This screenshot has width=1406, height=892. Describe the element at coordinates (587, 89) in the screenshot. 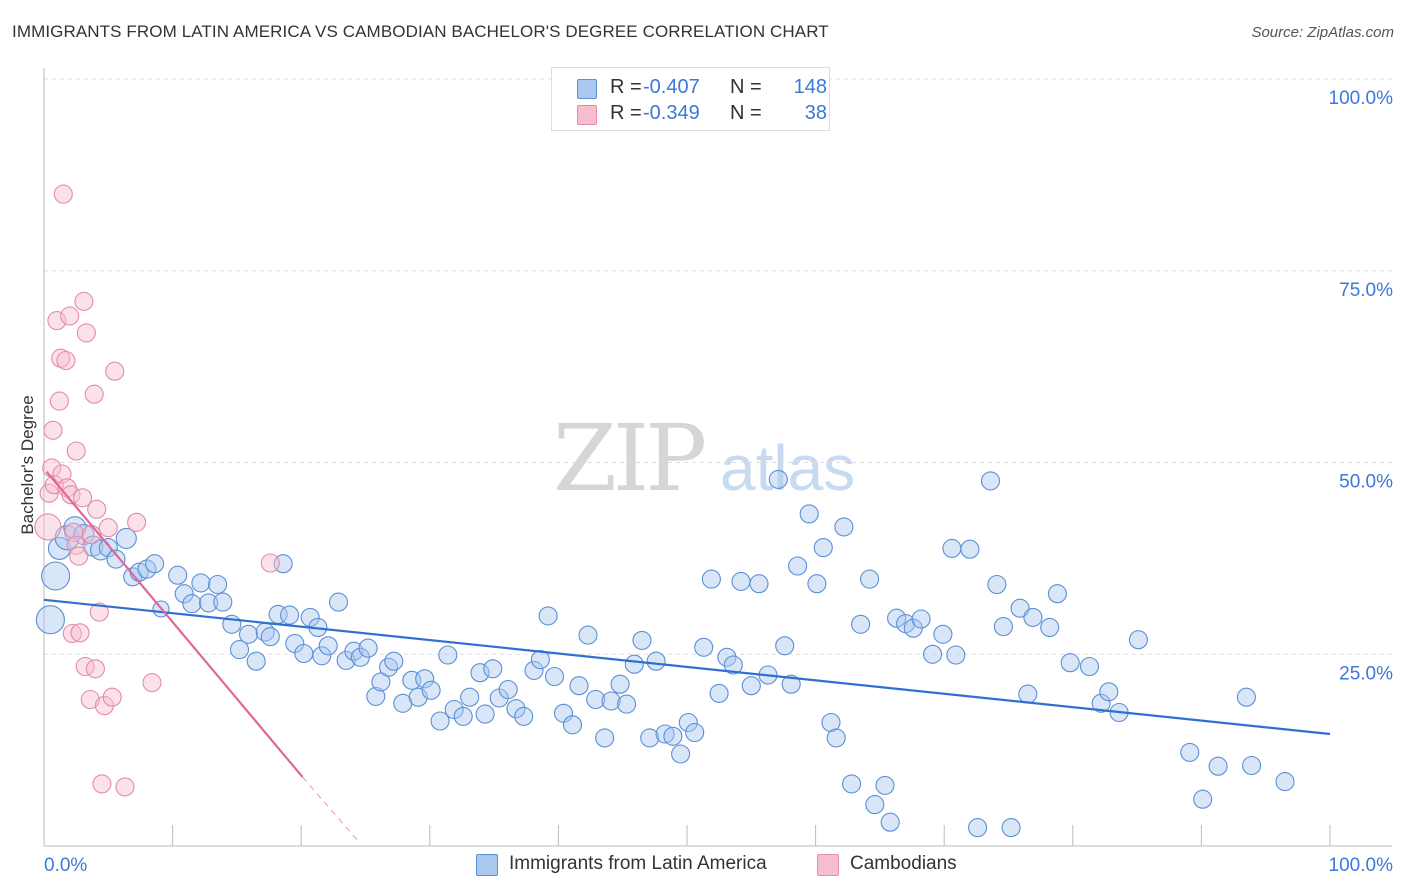

I see `legend-swatch-latin-america` at that location.